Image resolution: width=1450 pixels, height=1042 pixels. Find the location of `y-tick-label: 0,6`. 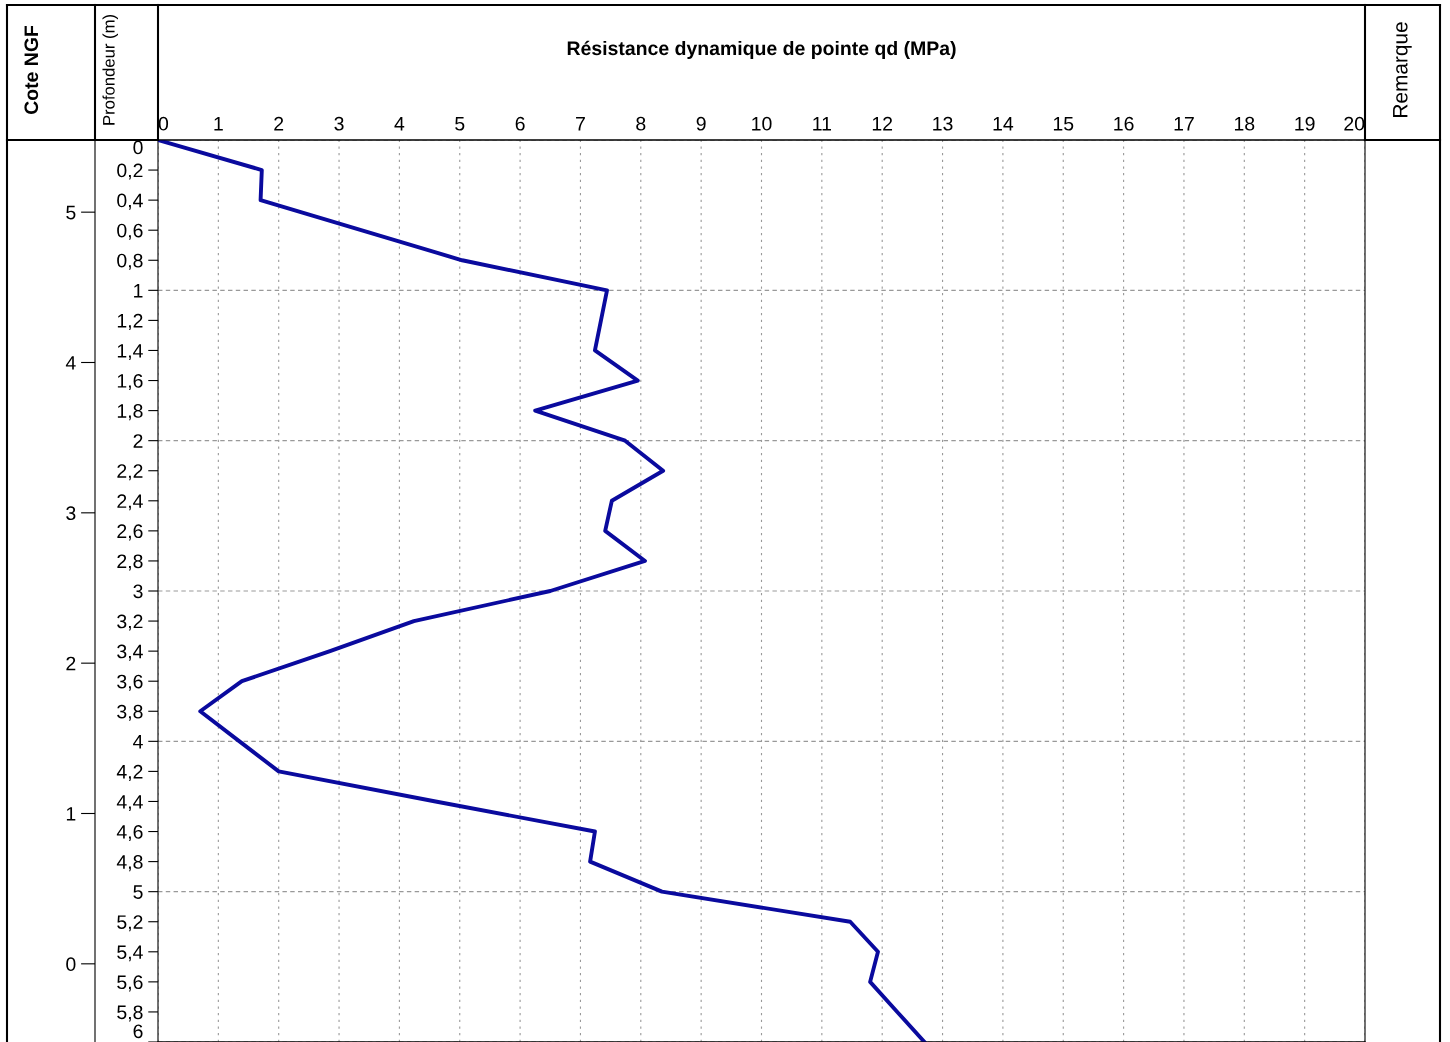

y-tick-label: 0,6 is located at coordinates (130, 231).